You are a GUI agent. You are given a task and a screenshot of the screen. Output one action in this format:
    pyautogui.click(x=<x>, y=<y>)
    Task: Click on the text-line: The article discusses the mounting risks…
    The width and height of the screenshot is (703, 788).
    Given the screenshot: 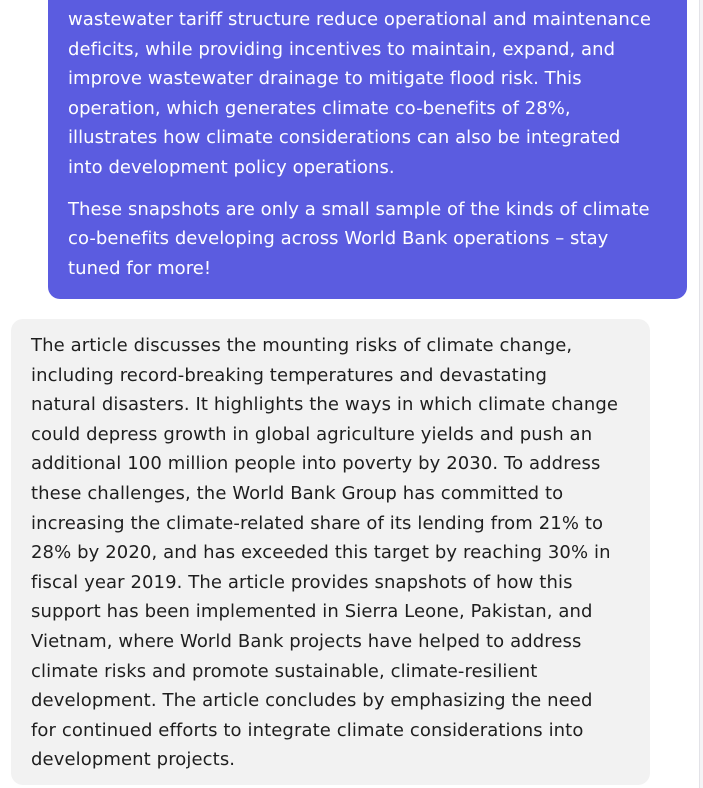 What is the action you would take?
    pyautogui.click(x=302, y=345)
    